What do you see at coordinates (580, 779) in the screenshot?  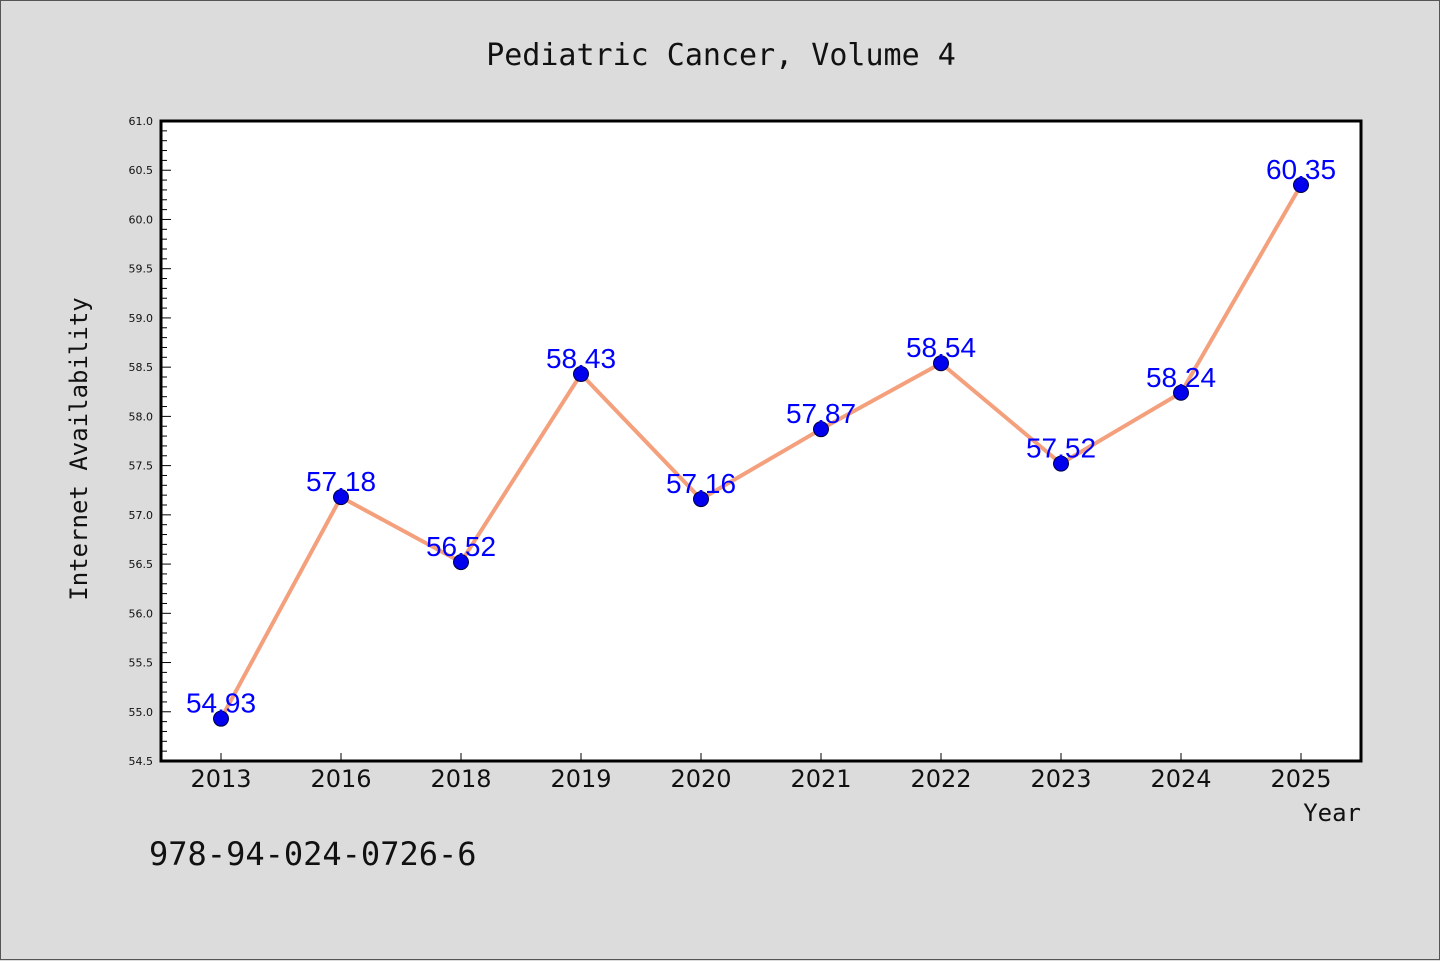 I see `x-tick-label: 2019` at bounding box center [580, 779].